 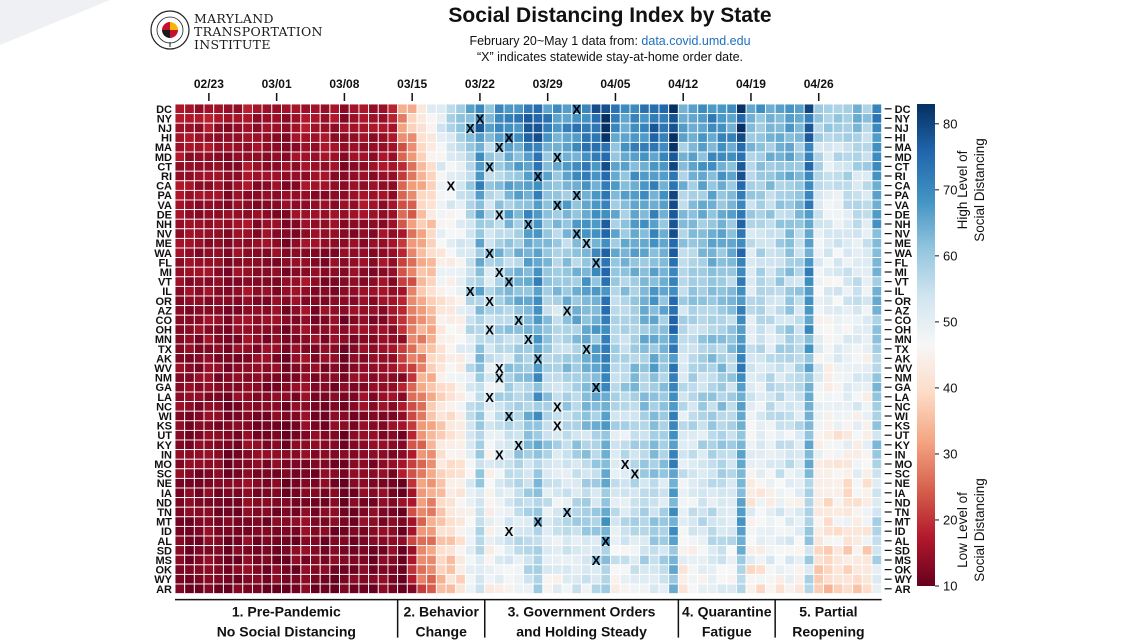 I want to click on stay-at-home-marker: X, so click(x=489, y=166).